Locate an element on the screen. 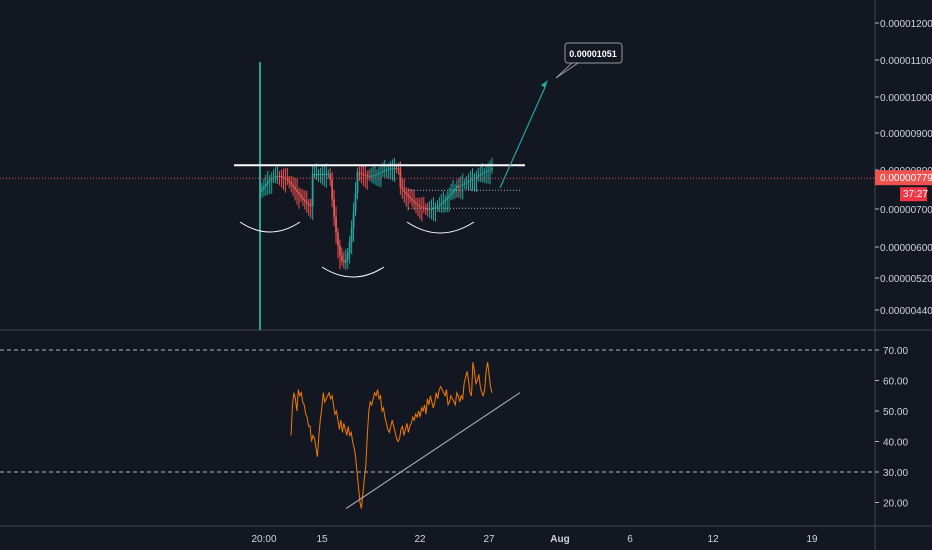  left-shoulder-arc is located at coordinates (270, 227).